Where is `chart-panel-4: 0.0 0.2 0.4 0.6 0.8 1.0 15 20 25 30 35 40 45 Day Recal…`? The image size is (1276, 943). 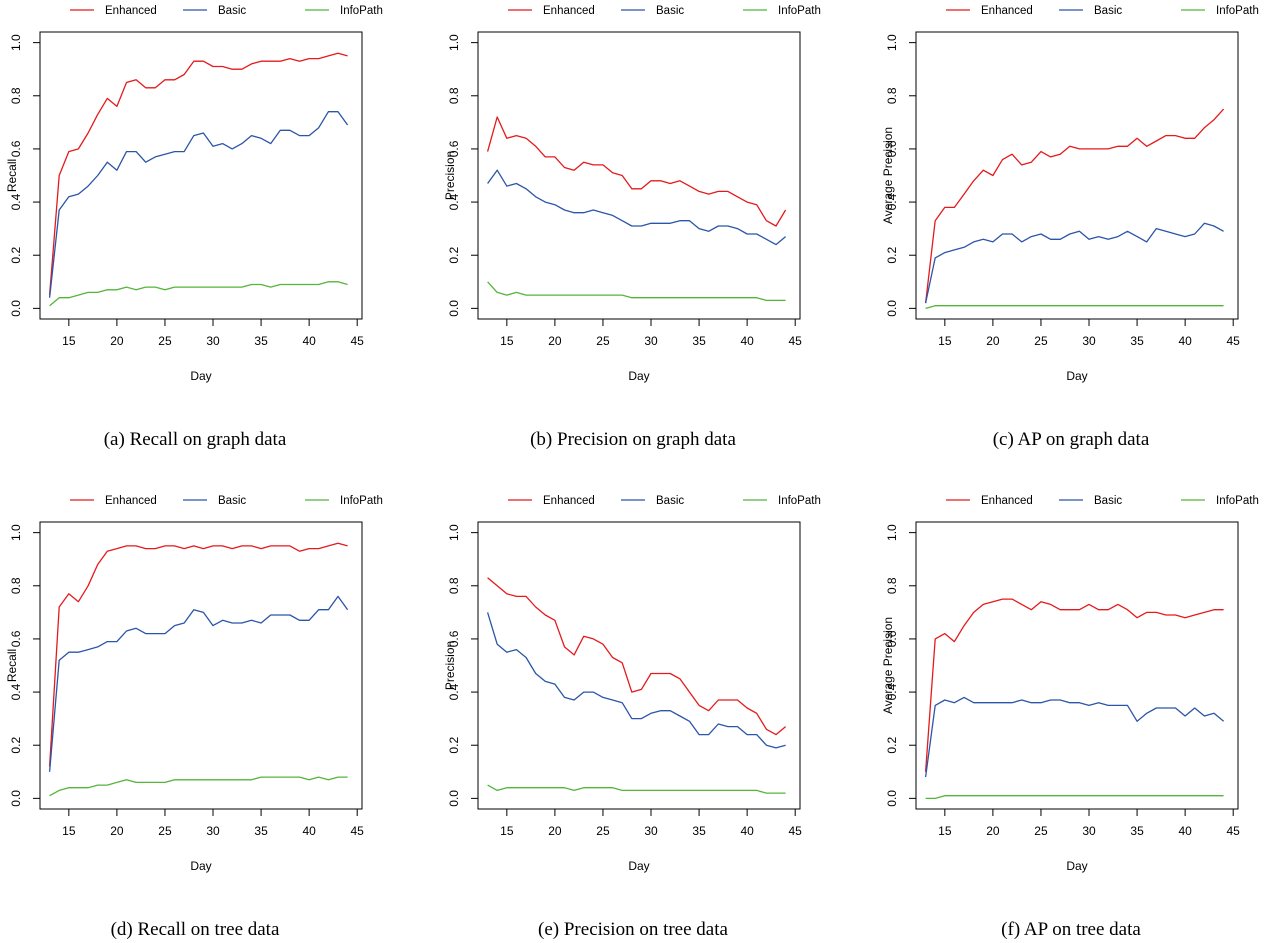
chart-panel-4: 0.0 0.2 0.4 0.6 0.8 1.0 15 20 25 30 35 40 45 Day Recal… is located at coordinates (194, 717).